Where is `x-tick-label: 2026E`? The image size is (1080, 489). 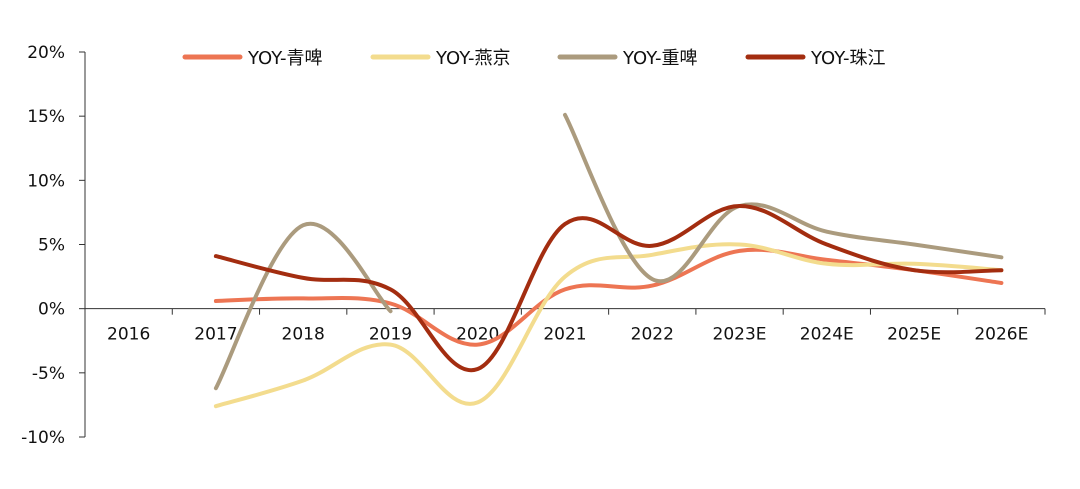
x-tick-label: 2026E is located at coordinates (1001, 335).